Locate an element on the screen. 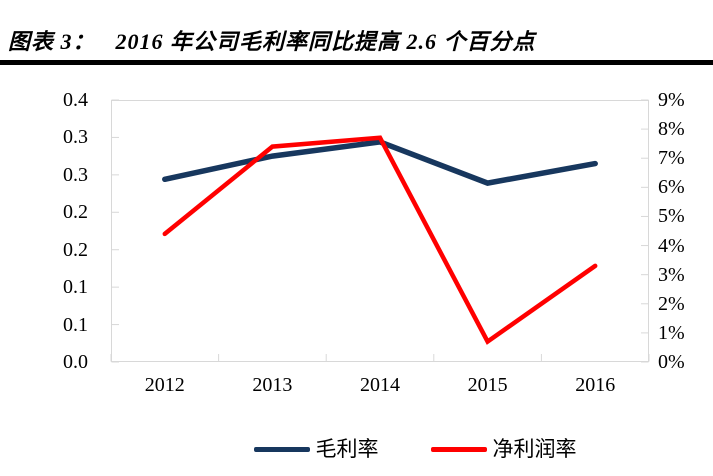  chart-caption: 图表 3： 2016 年公司毛利率同比提高 2.6 个百分点 is located at coordinates (272, 40).